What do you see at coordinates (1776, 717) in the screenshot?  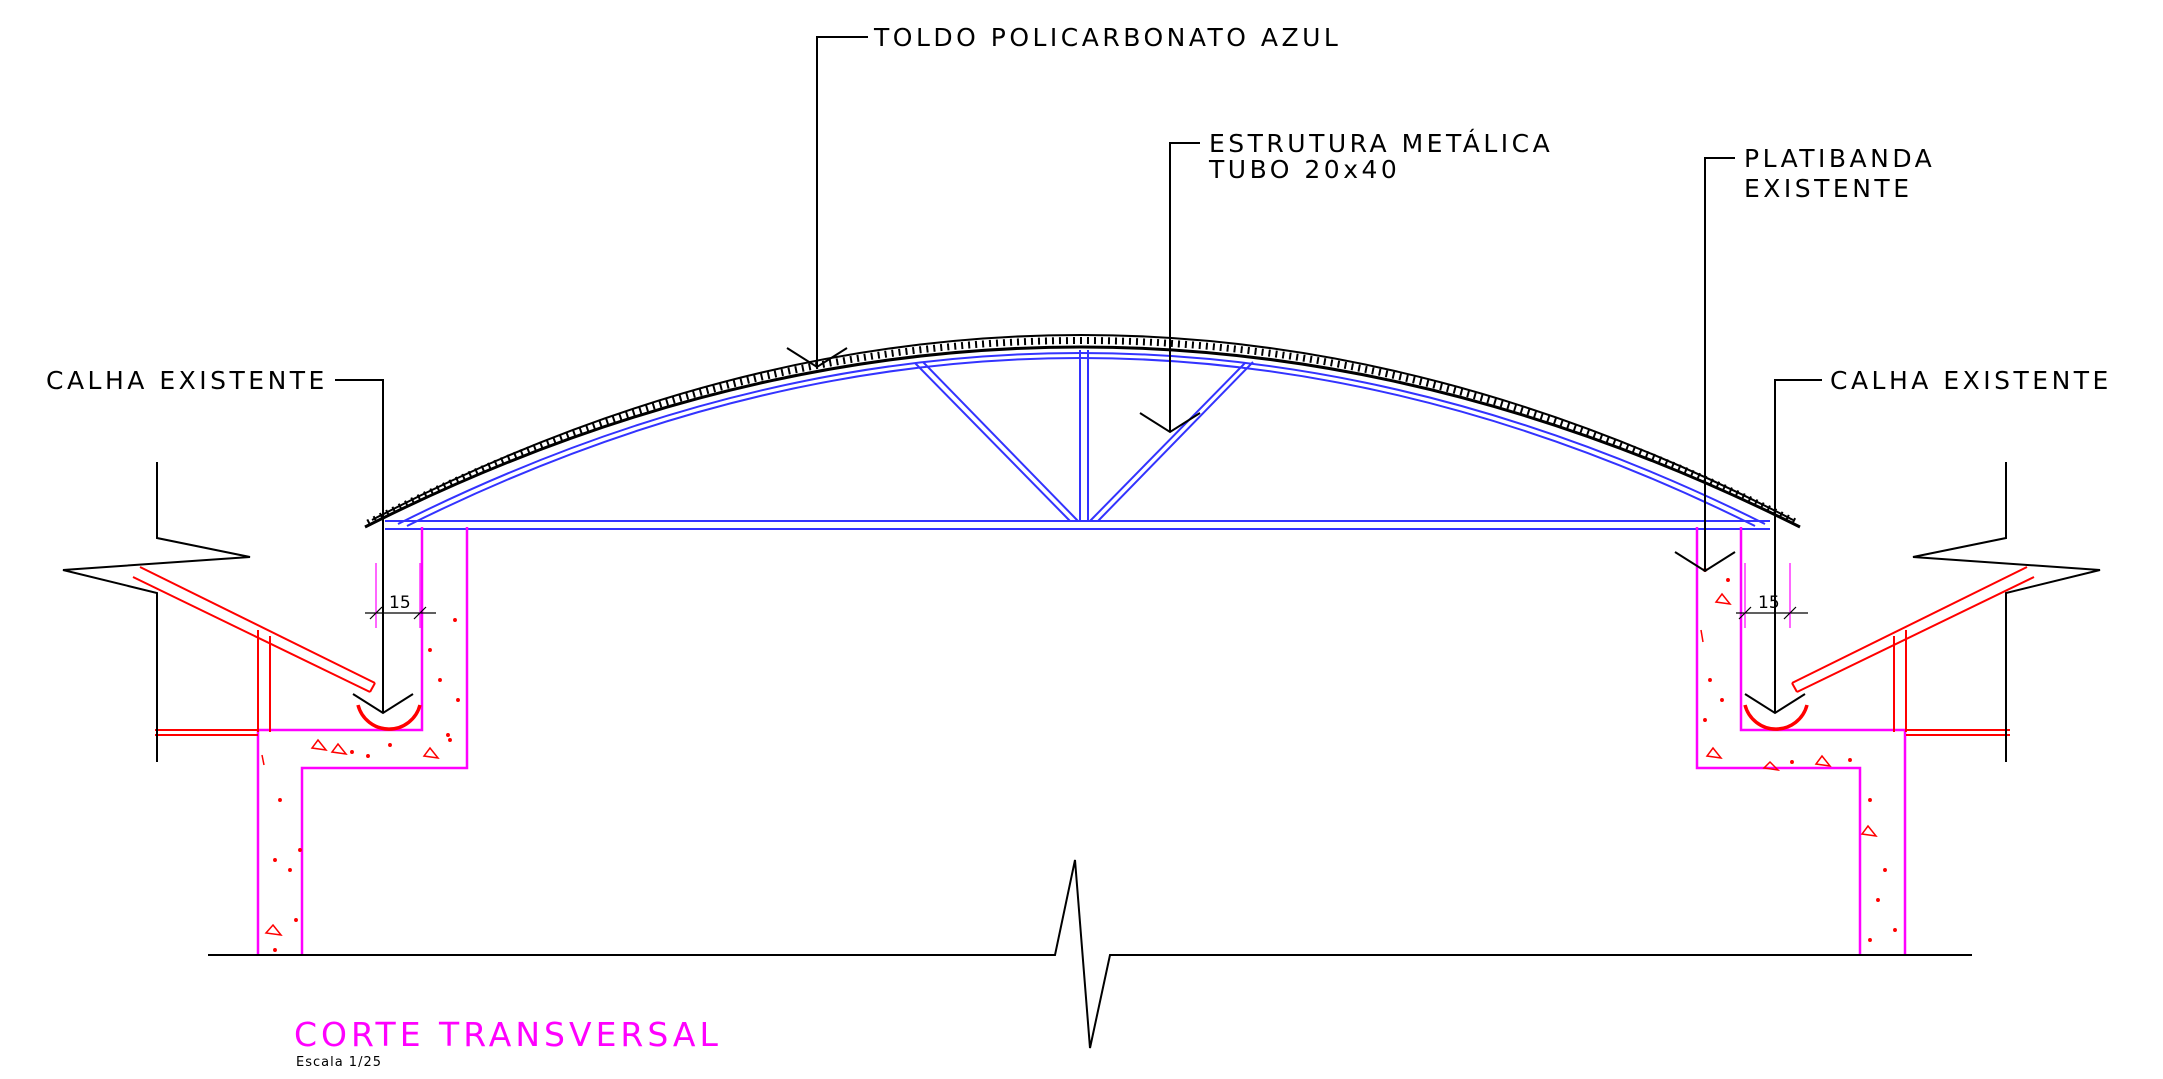 I see `gutter-right` at bounding box center [1776, 717].